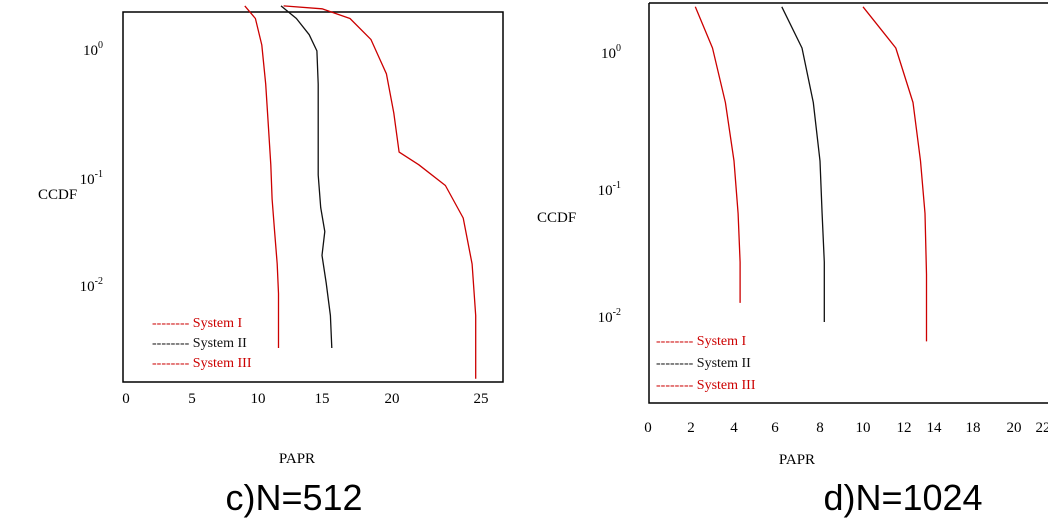 The image size is (1048, 518). I want to click on xtick-label: 15, so click(322, 399).